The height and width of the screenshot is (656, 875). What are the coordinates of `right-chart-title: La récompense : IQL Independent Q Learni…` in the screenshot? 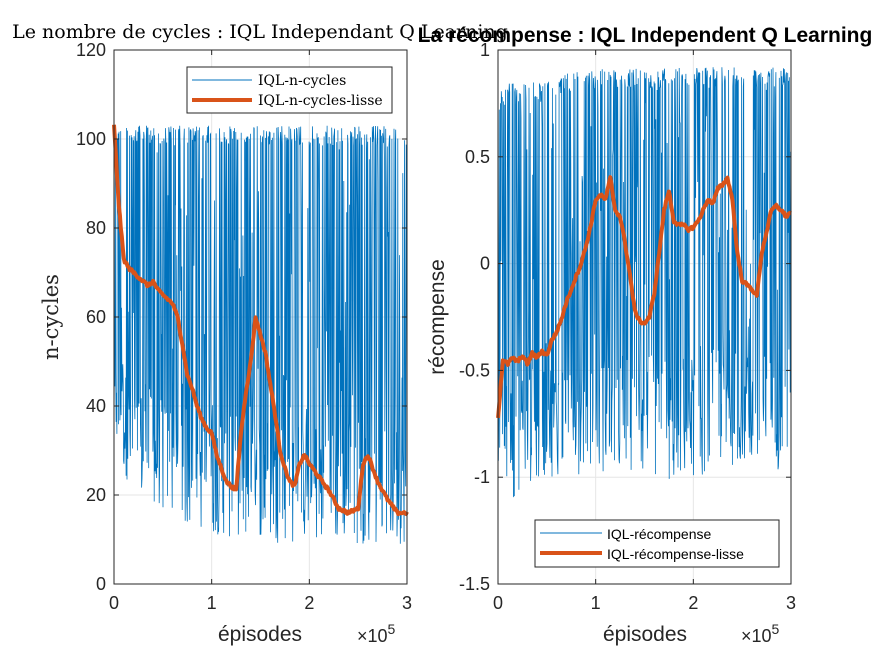 It's located at (645, 35).